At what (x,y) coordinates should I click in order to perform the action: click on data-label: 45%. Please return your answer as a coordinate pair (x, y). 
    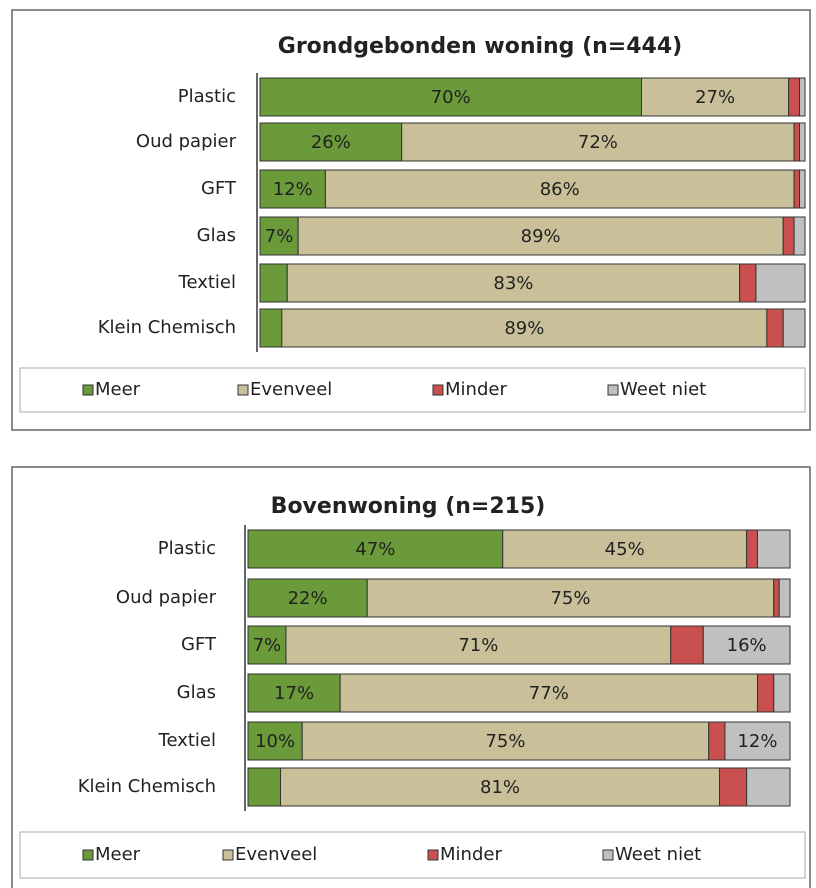
    Looking at the image, I should click on (625, 549).